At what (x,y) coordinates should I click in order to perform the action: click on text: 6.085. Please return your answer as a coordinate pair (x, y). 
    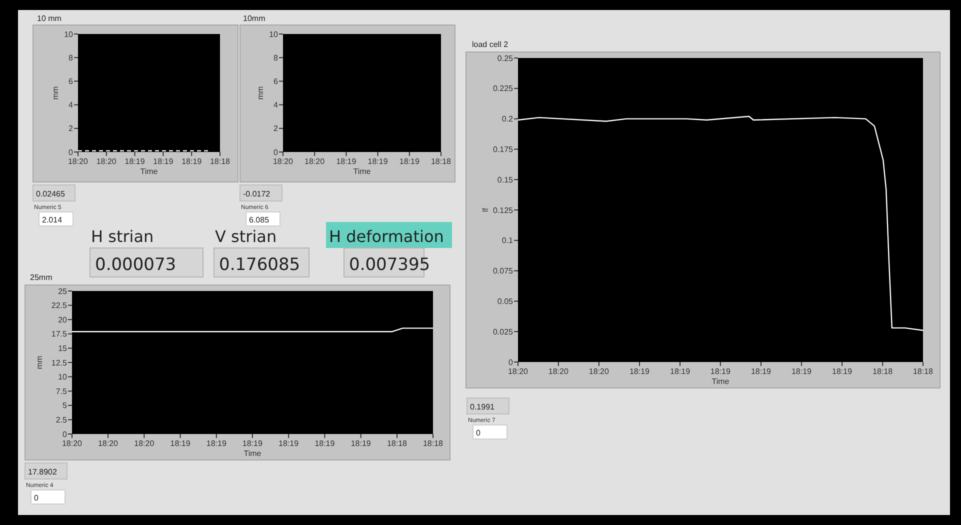
    Looking at the image, I should click on (259, 220).